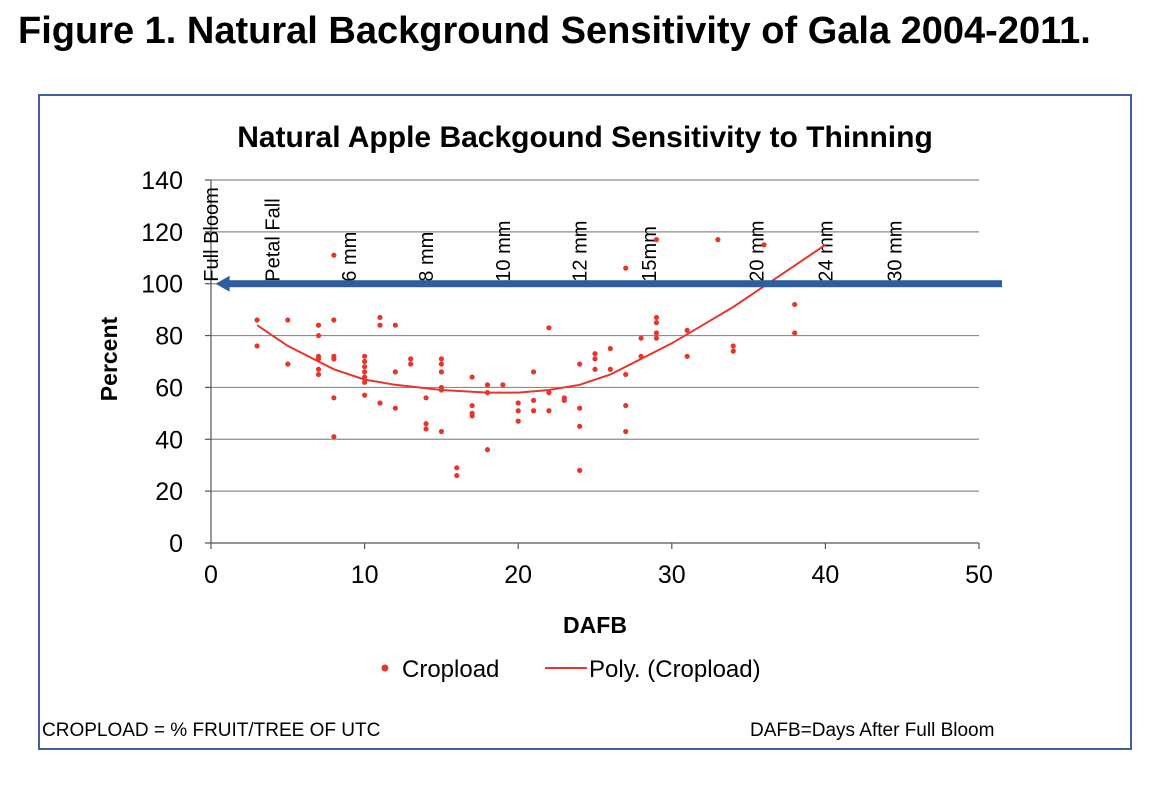  What do you see at coordinates (569, 669) in the screenshot?
I see `legend: • Cropload Poly. (Cropload)` at bounding box center [569, 669].